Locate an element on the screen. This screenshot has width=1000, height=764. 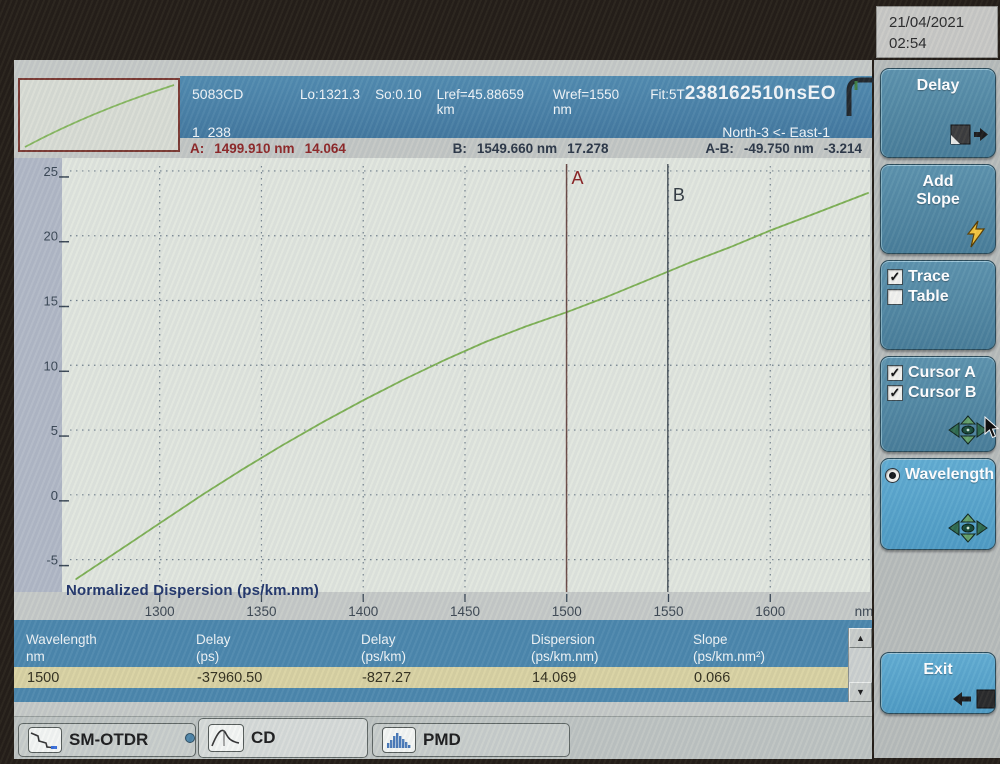
x-tick-label: 1500 is located at coordinates (567, 611).